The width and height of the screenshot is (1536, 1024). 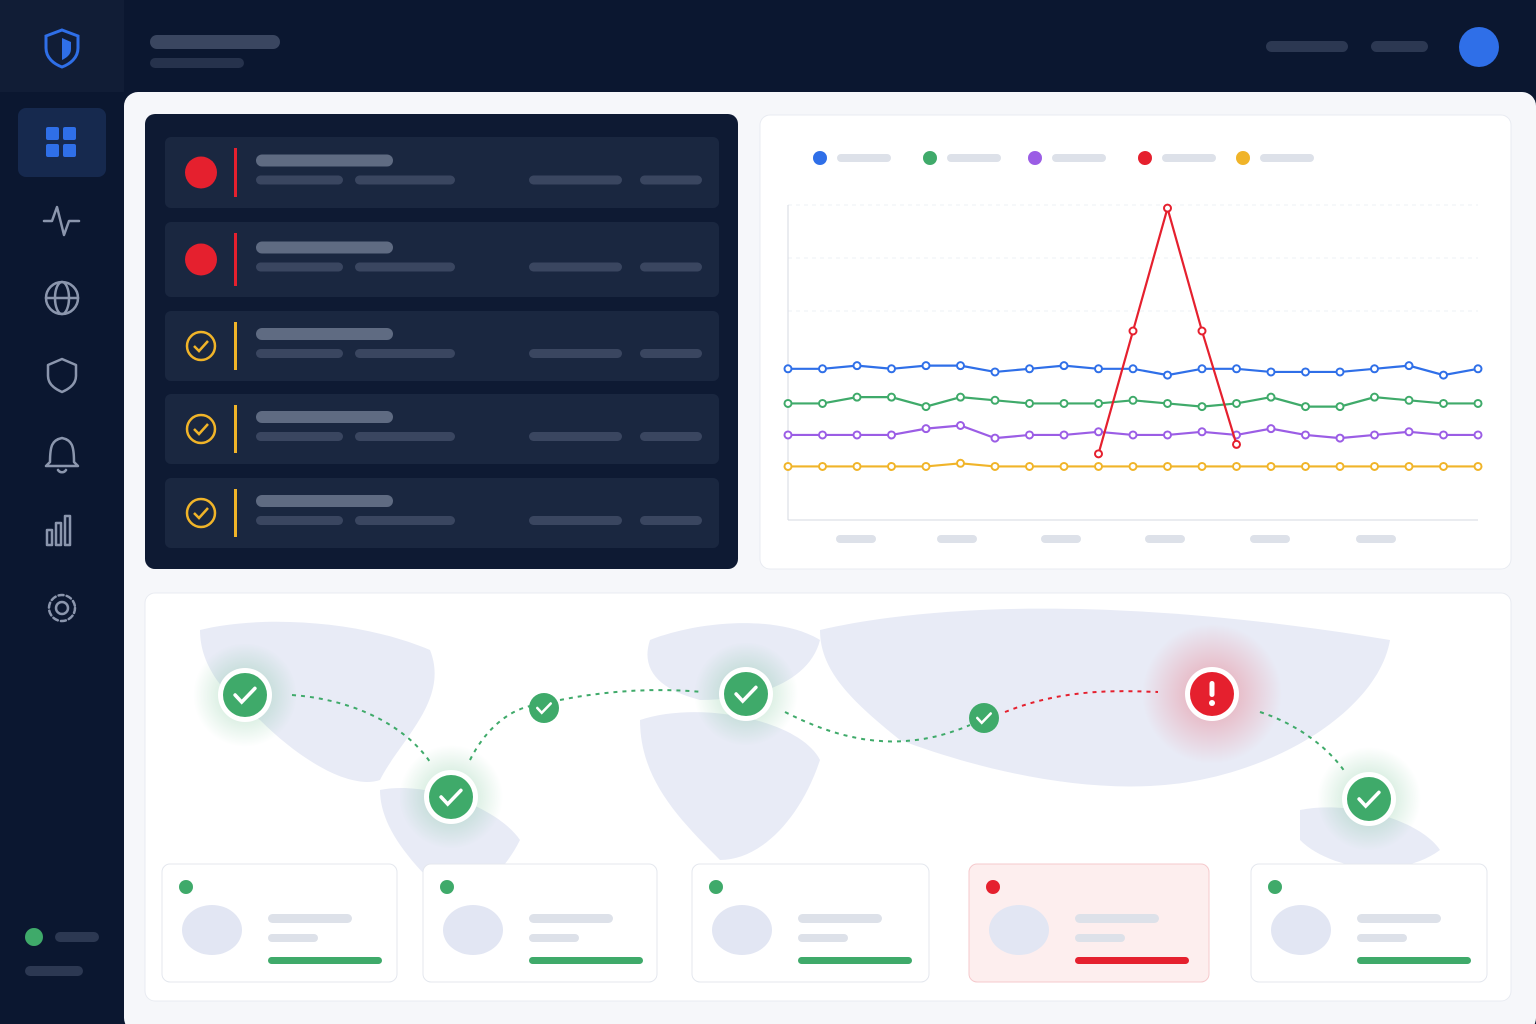 I want to click on subtitle-placeholder, so click(x=197, y=63).